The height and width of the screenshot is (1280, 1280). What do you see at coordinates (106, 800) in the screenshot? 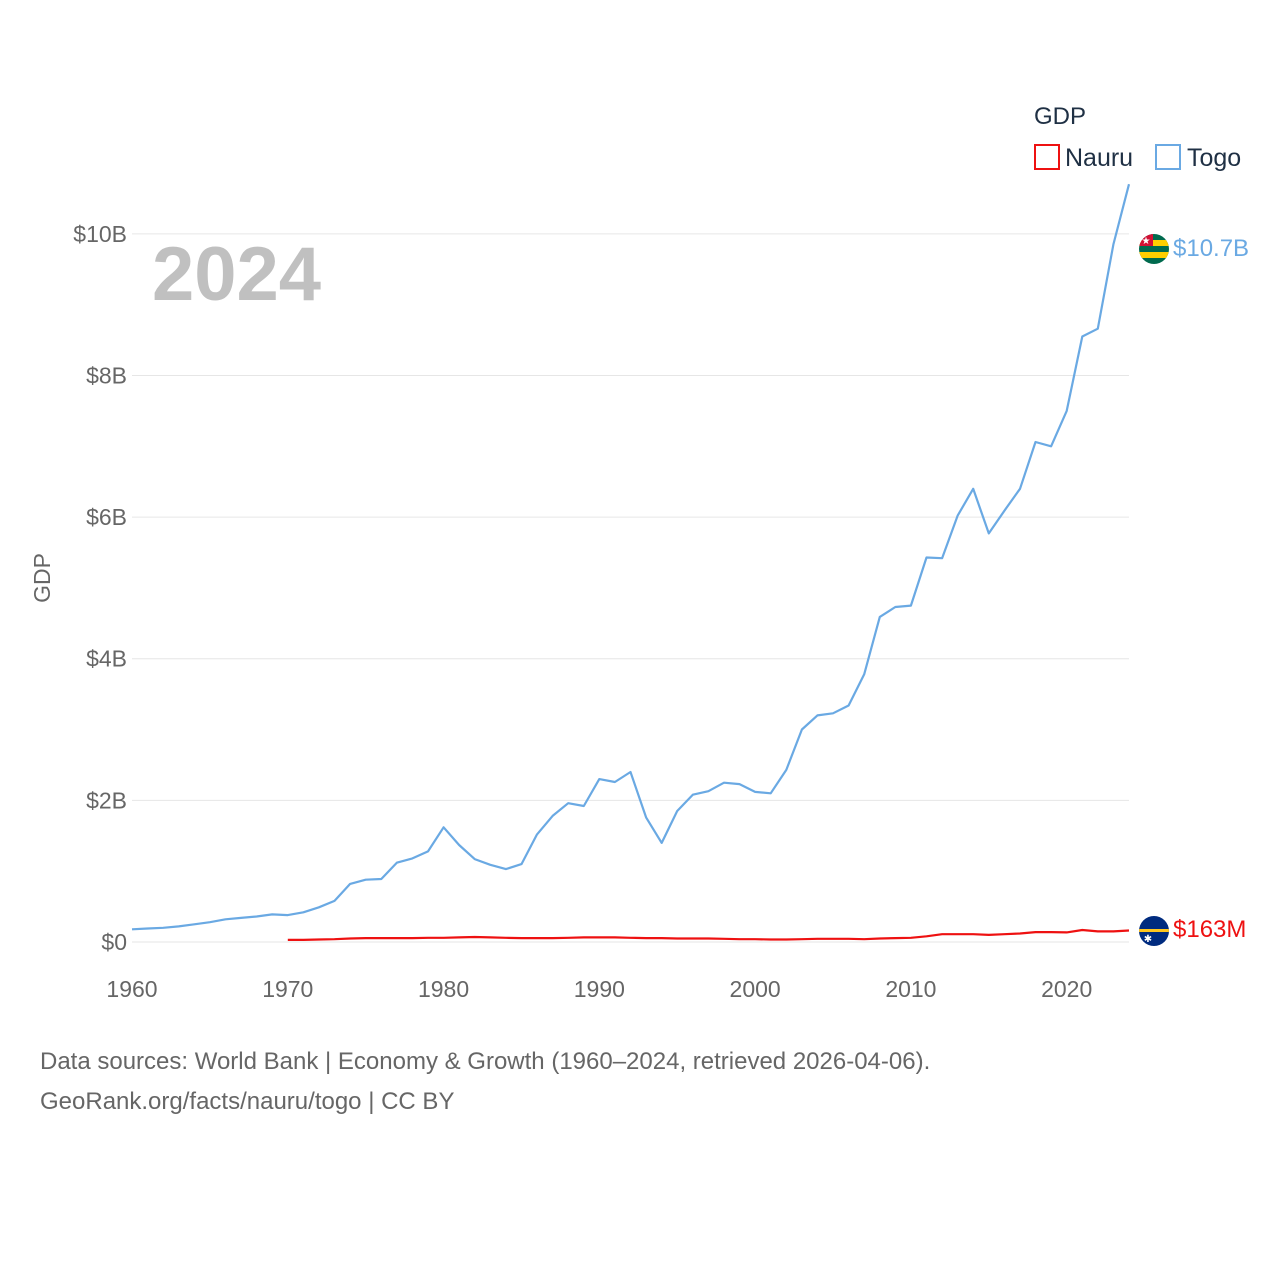
I see `y-tick-label: $2B` at bounding box center [106, 800].